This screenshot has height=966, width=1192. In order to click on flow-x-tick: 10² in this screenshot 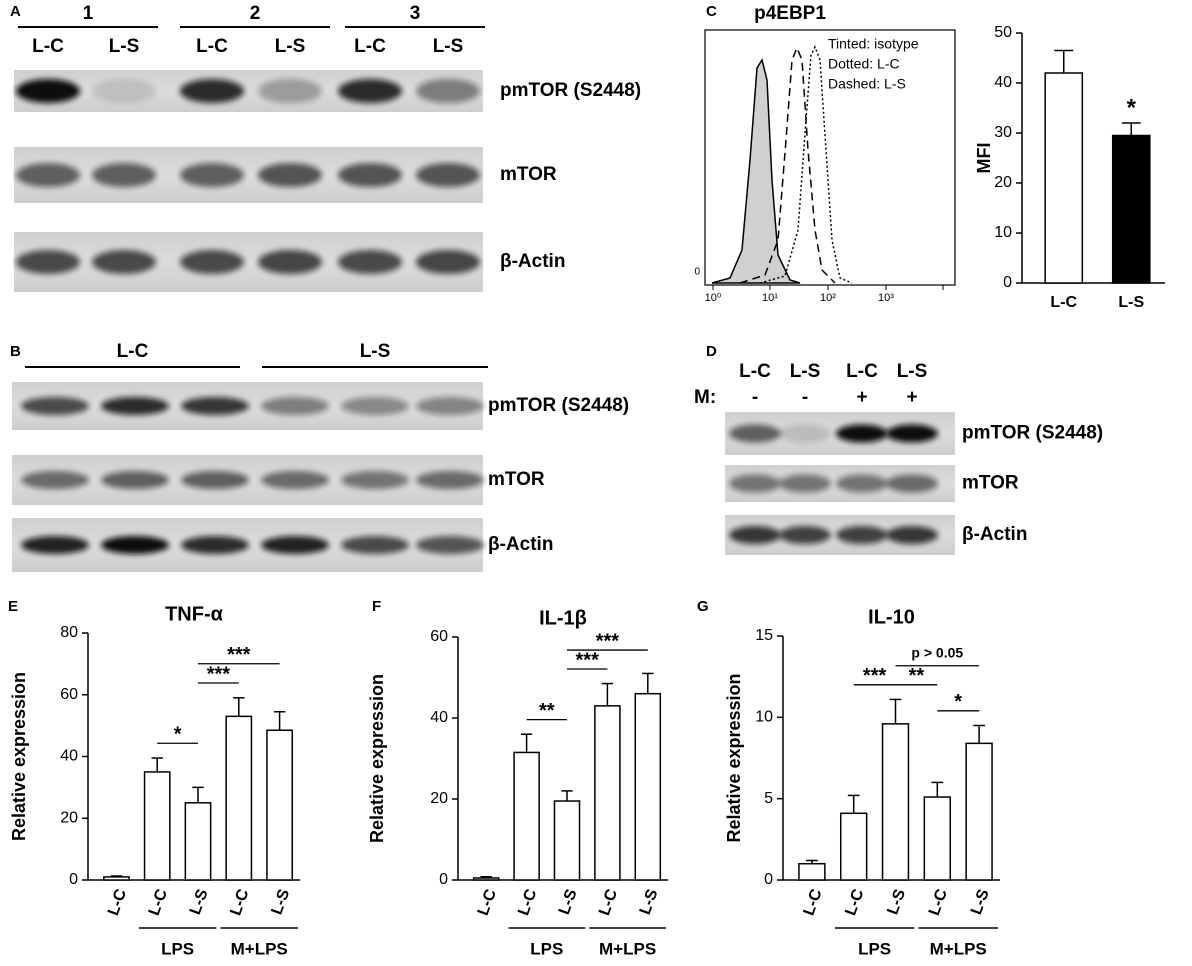, I will do `click(828, 298)`.